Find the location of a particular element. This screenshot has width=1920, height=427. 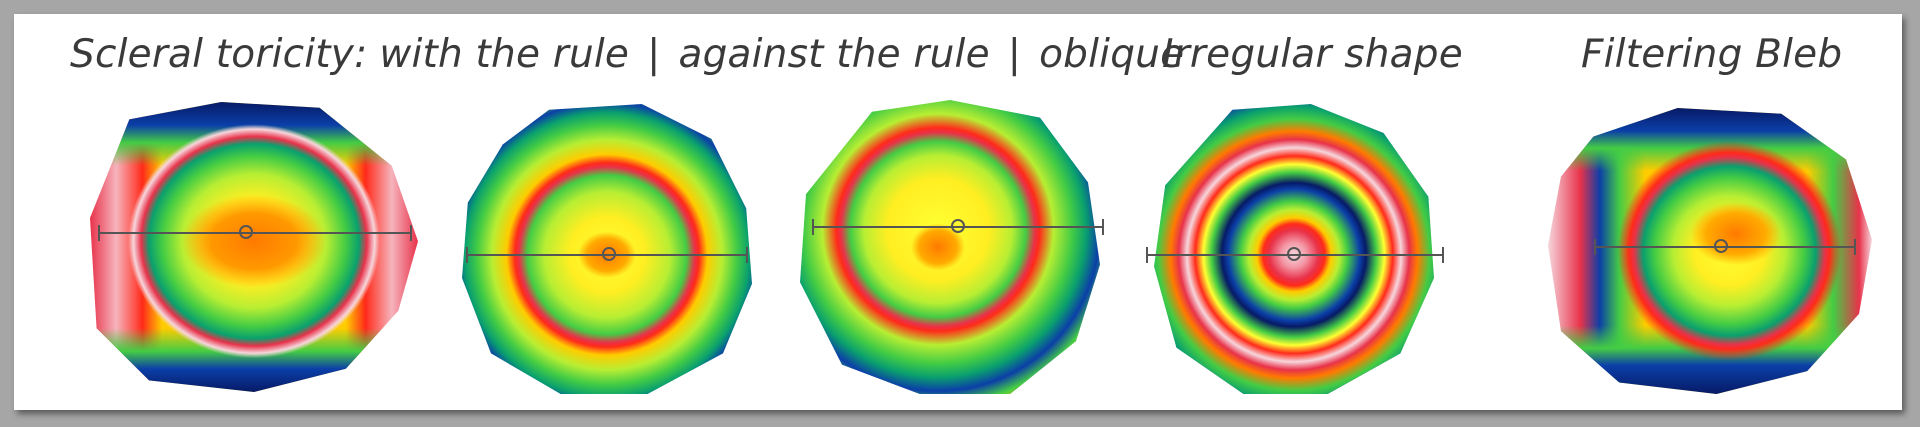

oblique-label: oblique is located at coordinates (1112, 54).